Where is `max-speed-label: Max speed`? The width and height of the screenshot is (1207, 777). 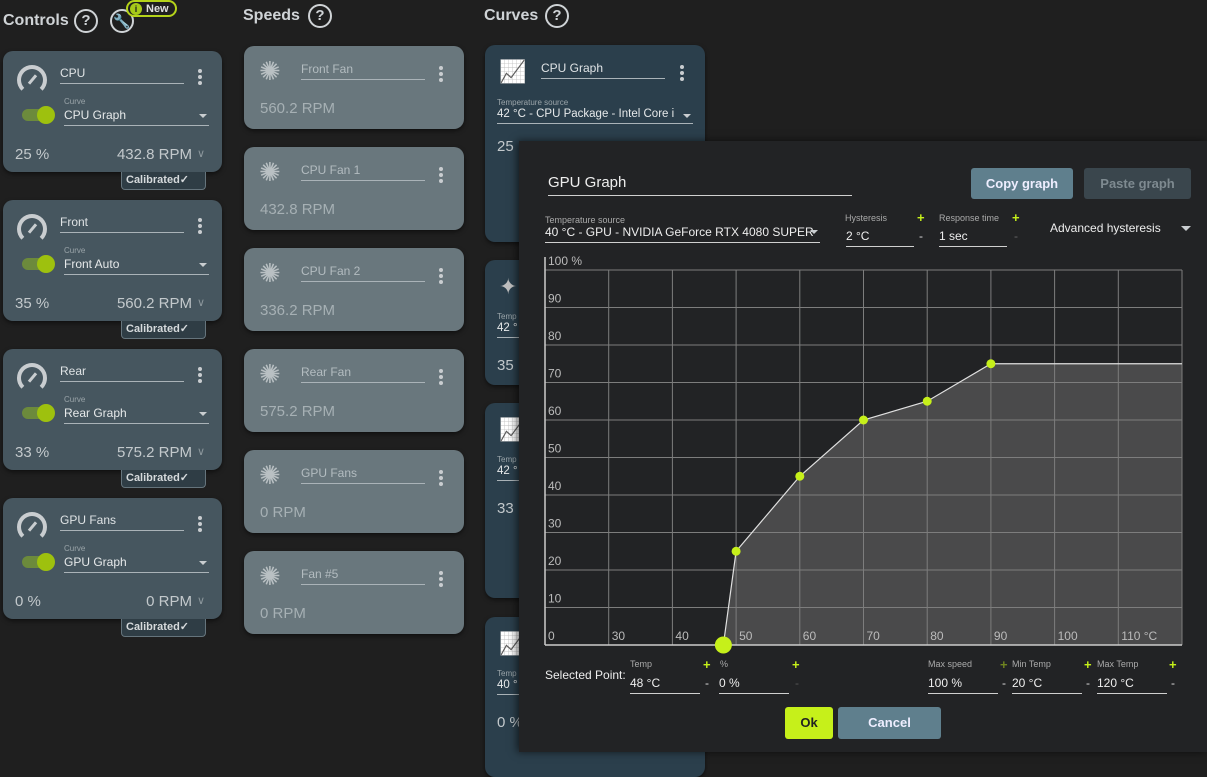
max-speed-label: Max speed is located at coordinates (950, 664).